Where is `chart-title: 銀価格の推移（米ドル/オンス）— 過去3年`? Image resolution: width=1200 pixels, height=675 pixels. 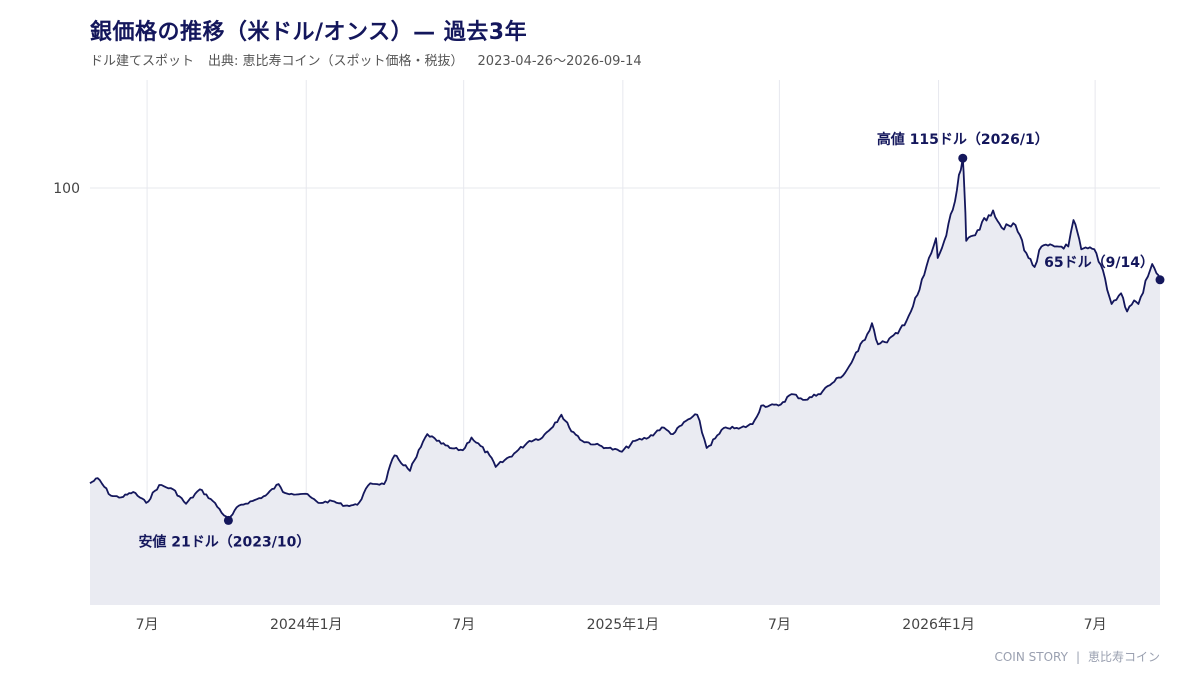
chart-title: 銀価格の推移（米ドル/オンス）— 過去3年 is located at coordinates (309, 32).